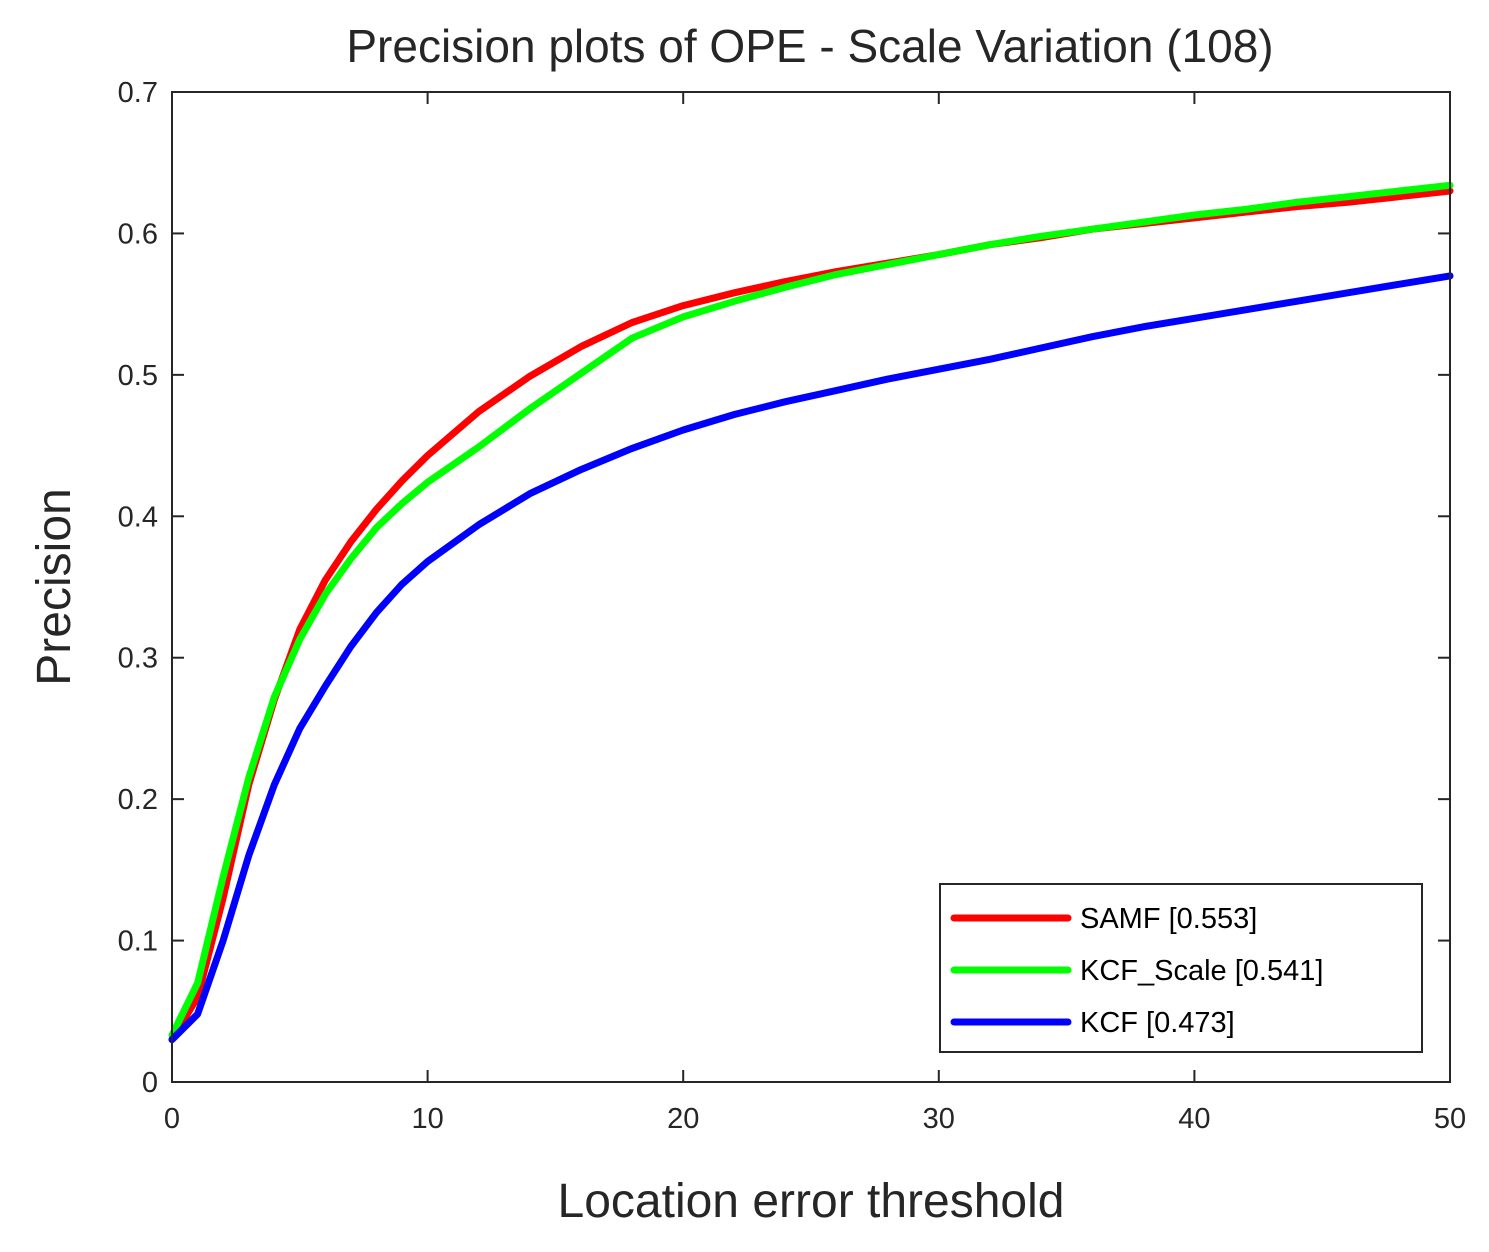  What do you see at coordinates (1201, 971) in the screenshot?
I see `legend-label-kcf-scale: KCF_Scale [0.541]` at bounding box center [1201, 971].